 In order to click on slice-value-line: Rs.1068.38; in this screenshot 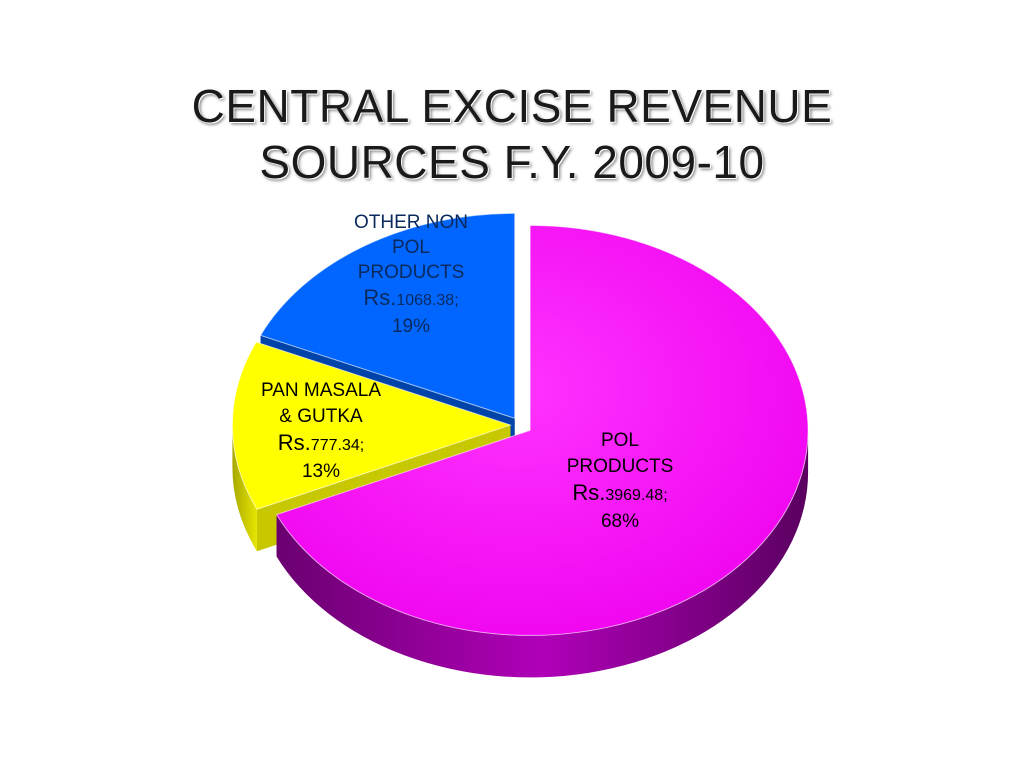, I will do `click(411, 297)`.